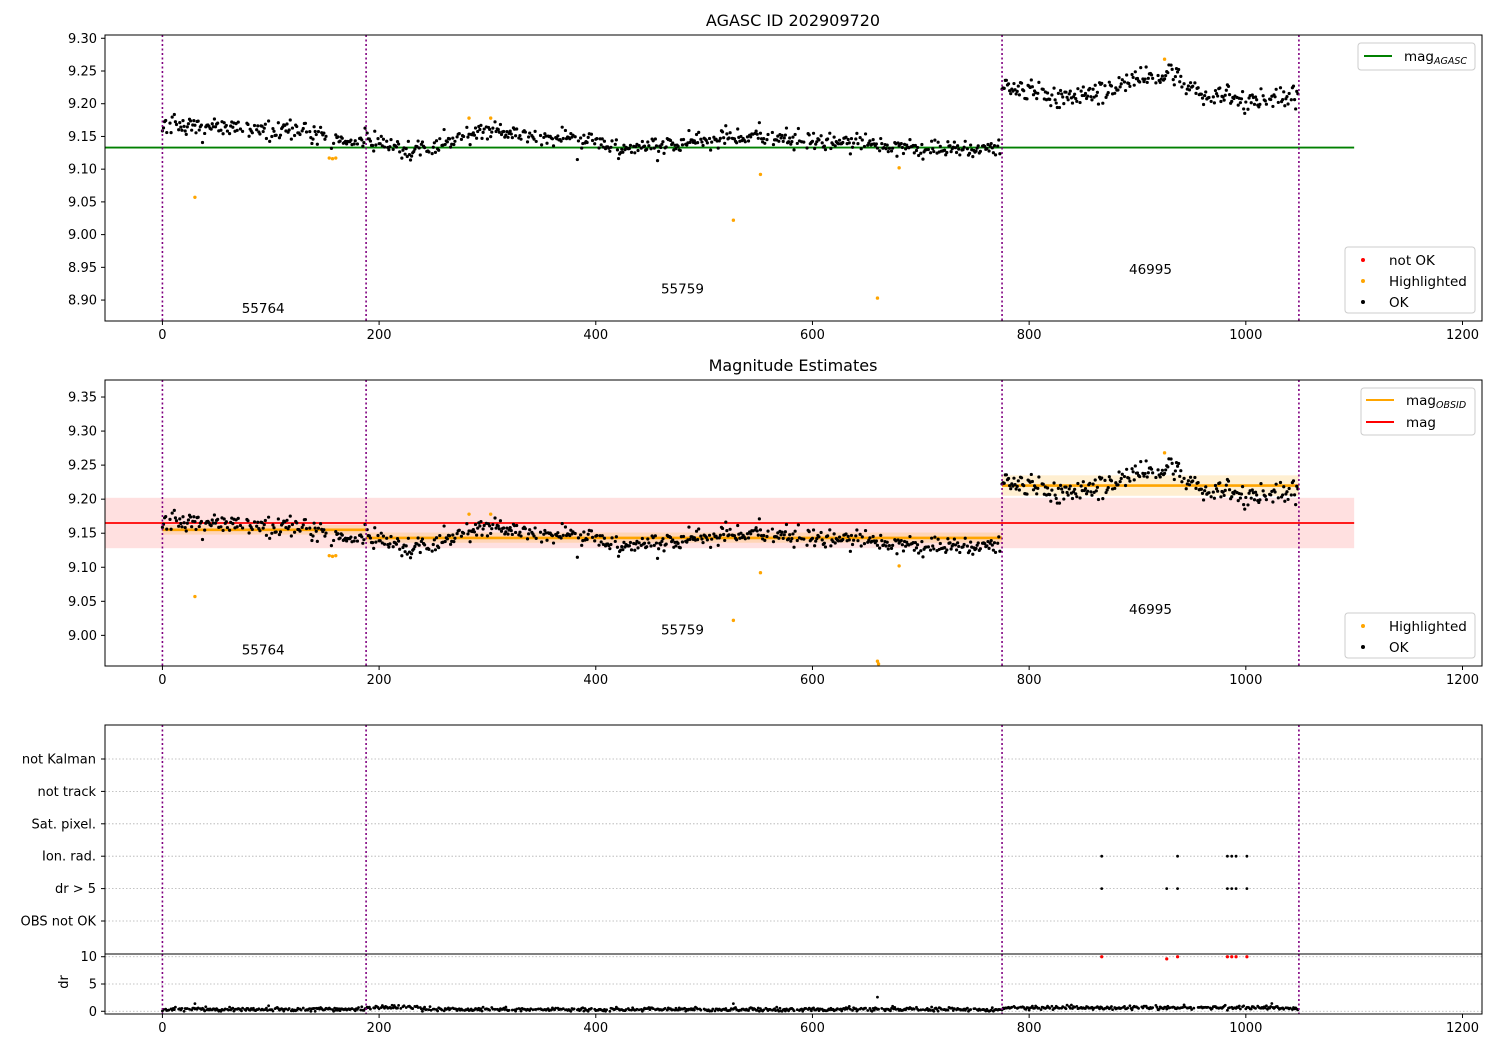 This screenshot has height=1050, width=1500. What do you see at coordinates (66, 792) in the screenshot?
I see `flag-label: not track` at bounding box center [66, 792].